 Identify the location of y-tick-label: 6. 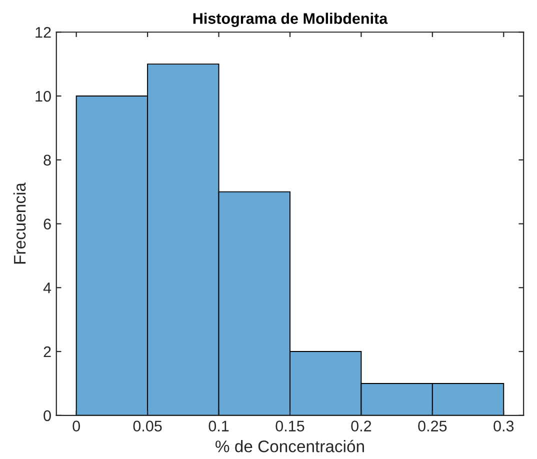
(47, 224).